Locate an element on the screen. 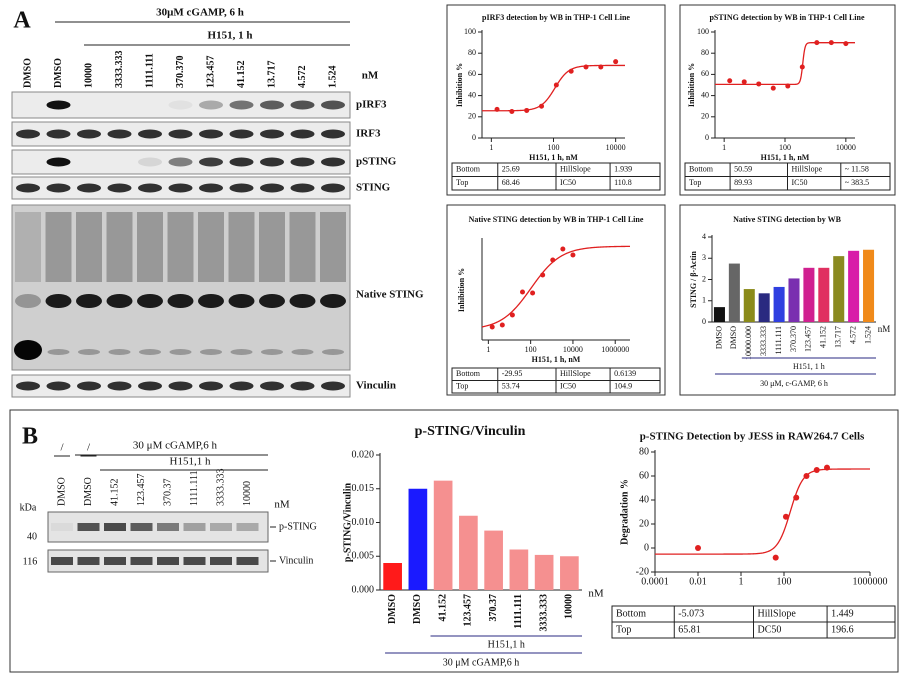  blot-row-label: Vinculin is located at coordinates (296, 560).